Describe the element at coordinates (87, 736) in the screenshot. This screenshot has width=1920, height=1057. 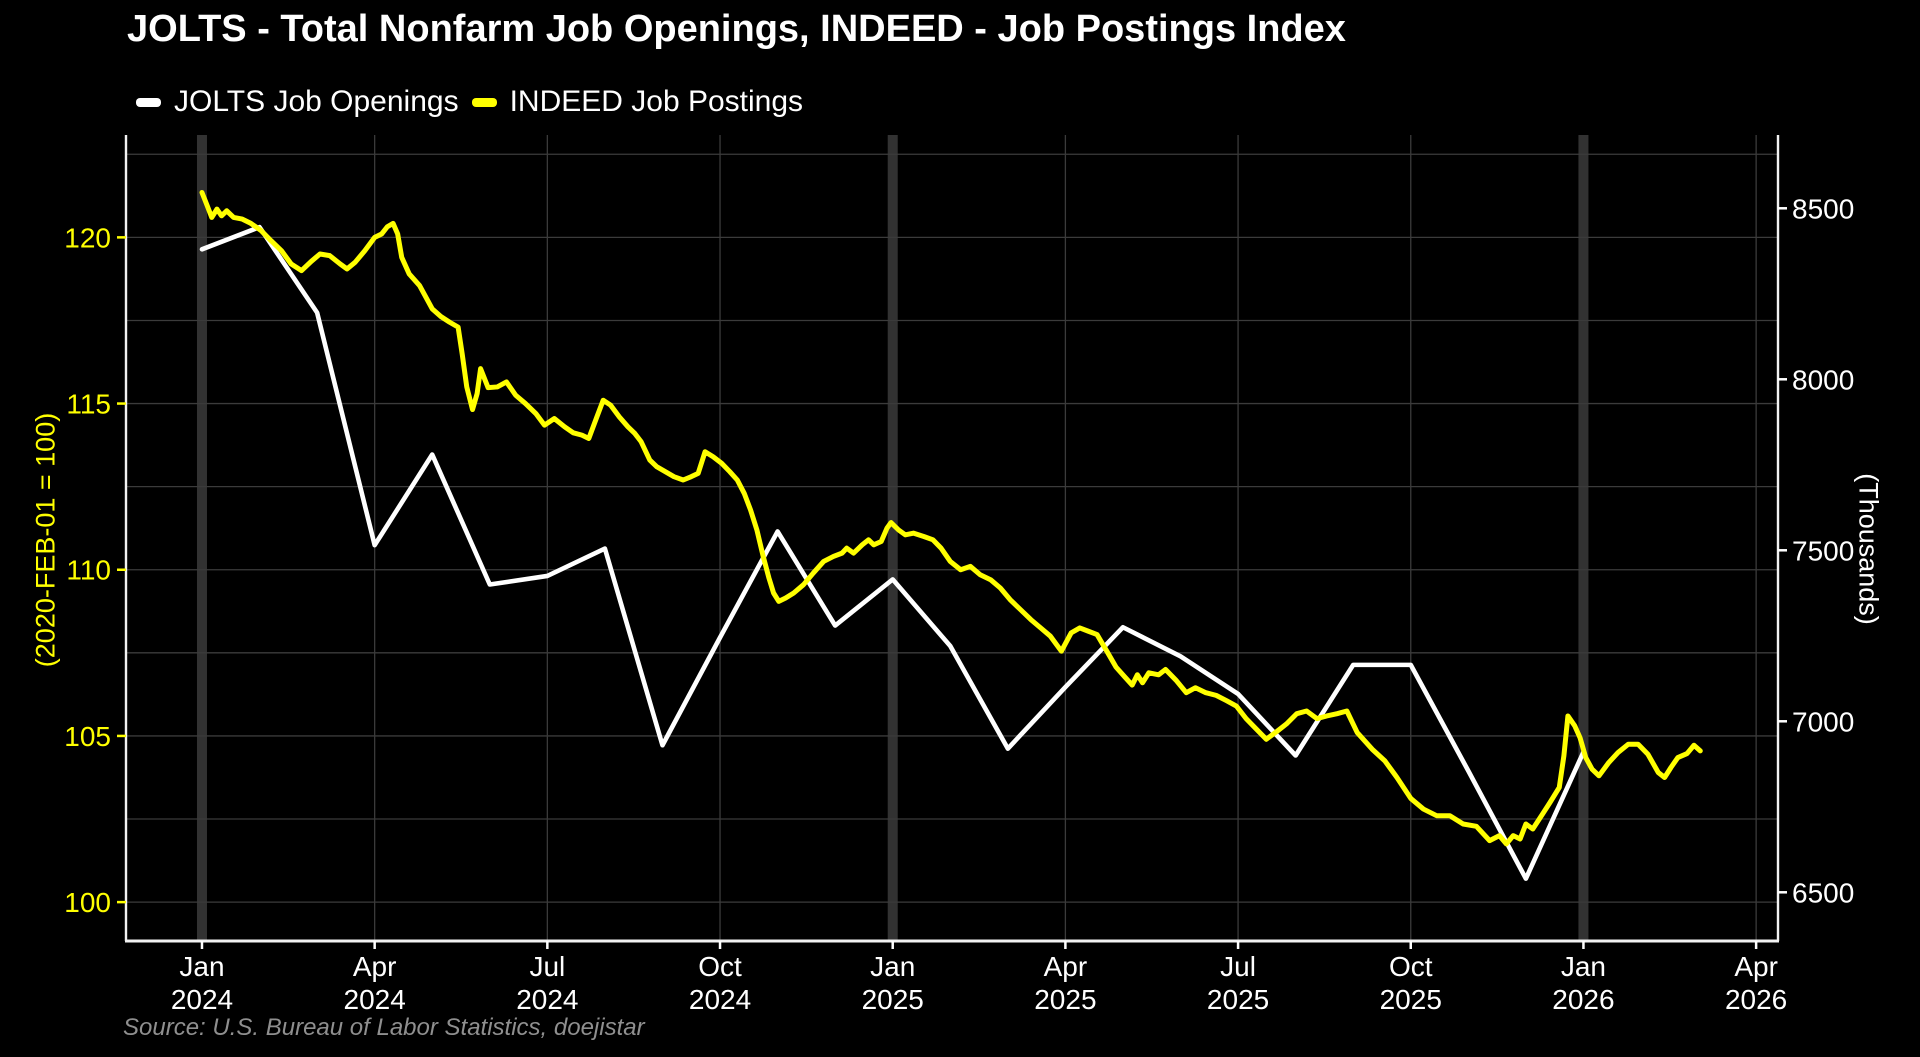
I see `left-tick-label: 105` at that location.